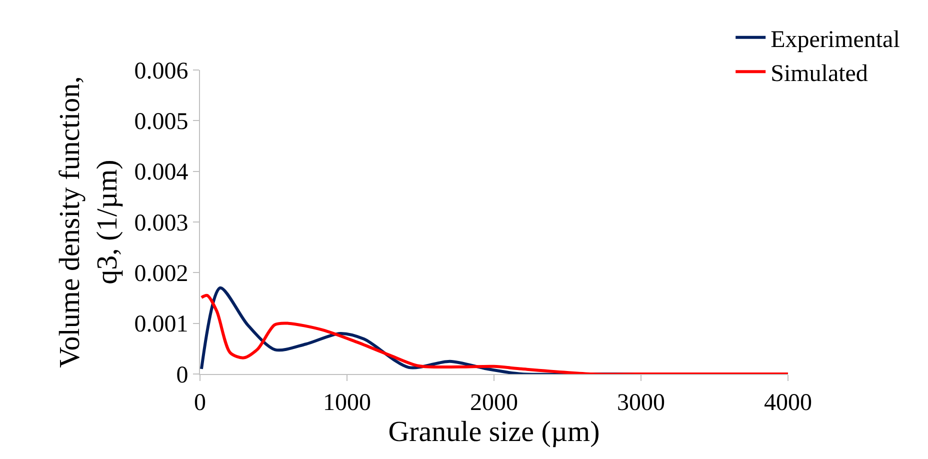 This screenshot has width=928, height=459. I want to click on y-tick-label: 0.006, so click(161, 71).